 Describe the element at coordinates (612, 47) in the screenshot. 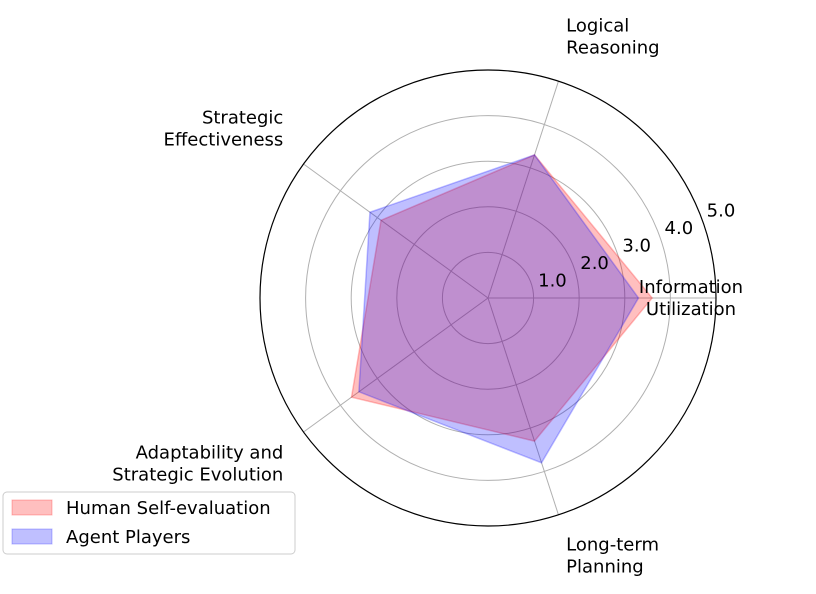

I see `axis-label-line: Reasoning` at that location.